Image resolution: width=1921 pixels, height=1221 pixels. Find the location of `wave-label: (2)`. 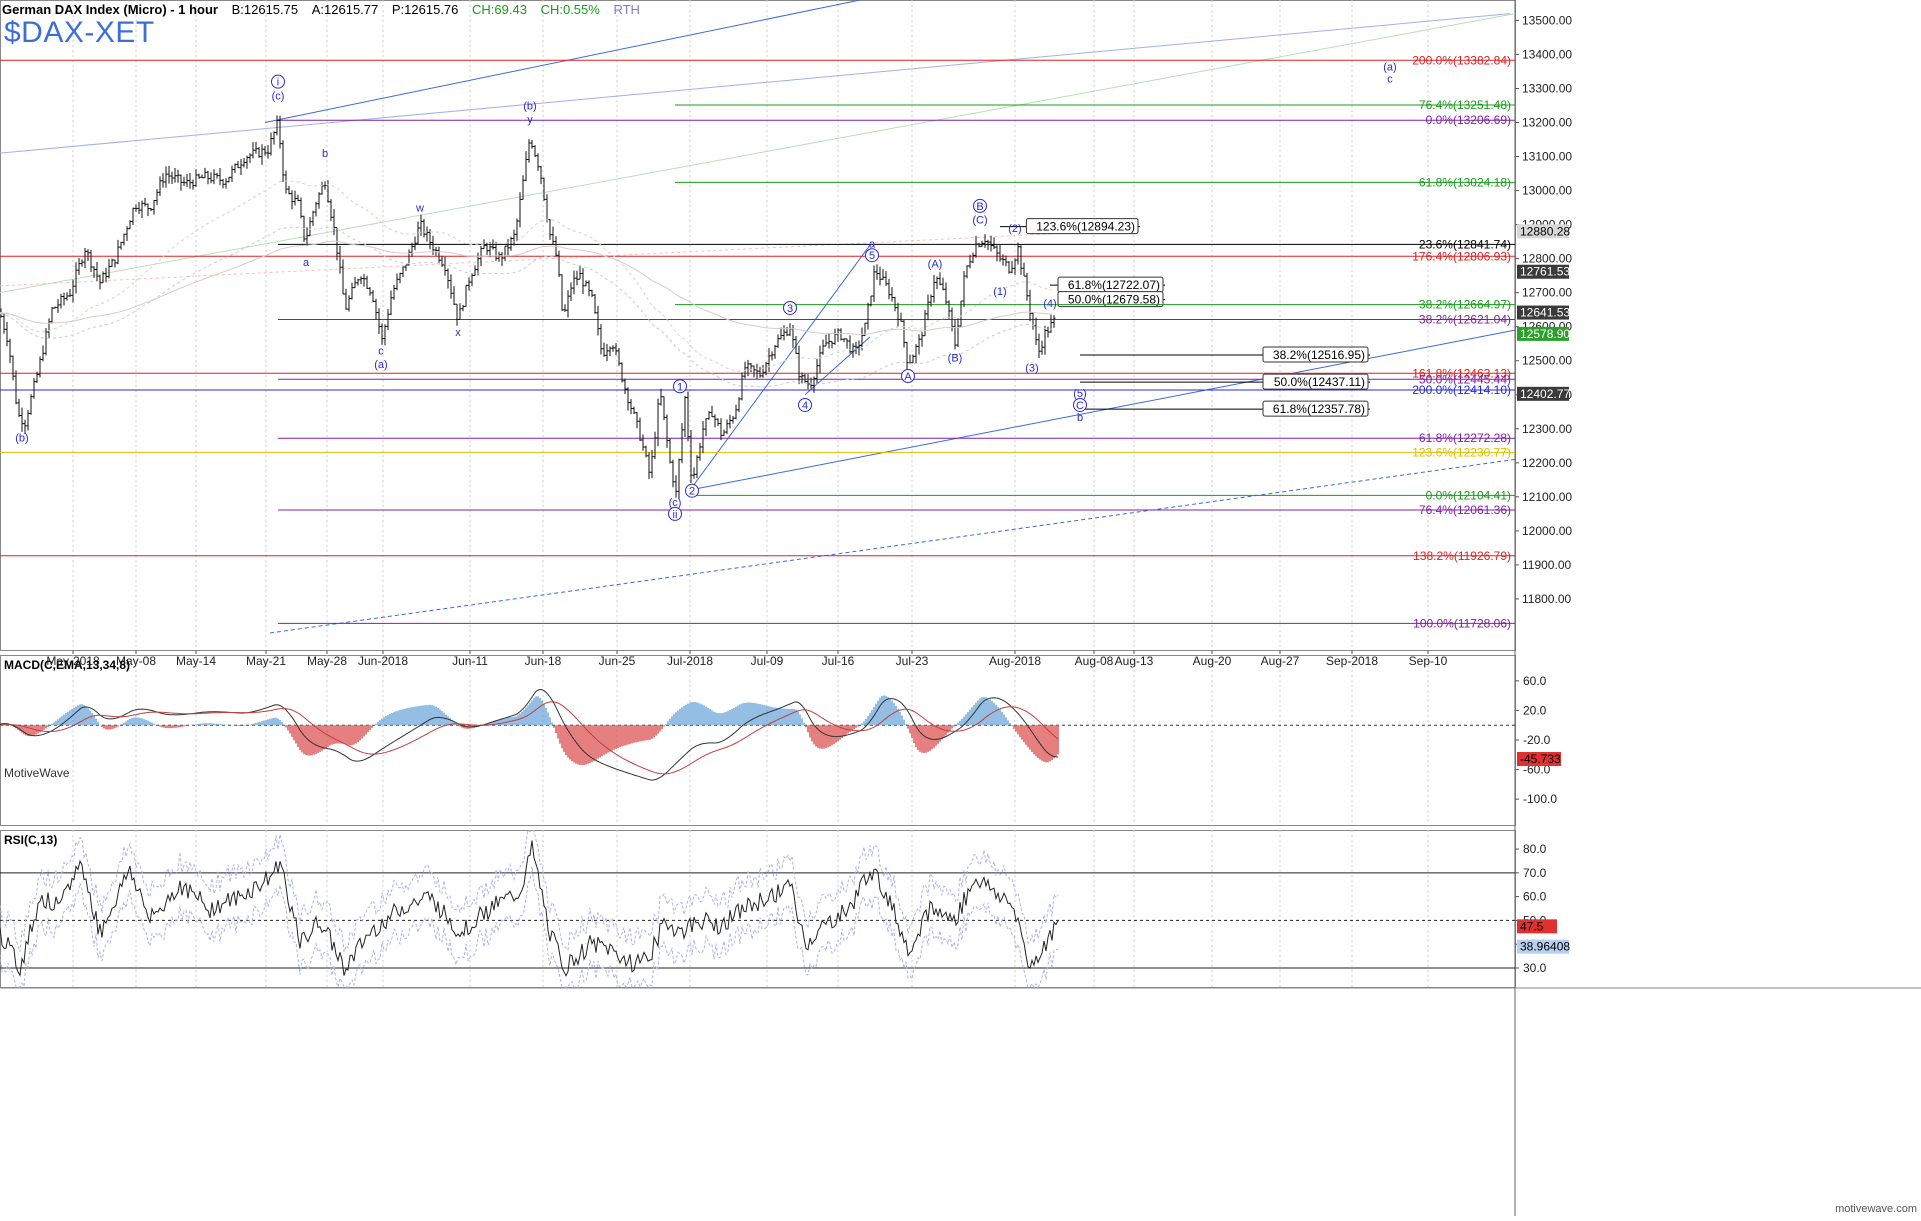

wave-label: (2) is located at coordinates (1014, 229).